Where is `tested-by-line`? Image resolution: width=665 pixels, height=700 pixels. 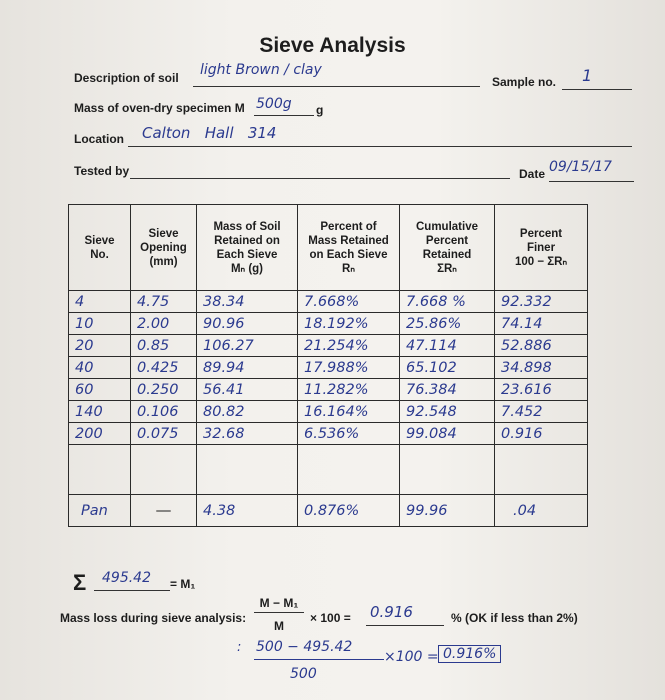
tested-by-line is located at coordinates (320, 178).